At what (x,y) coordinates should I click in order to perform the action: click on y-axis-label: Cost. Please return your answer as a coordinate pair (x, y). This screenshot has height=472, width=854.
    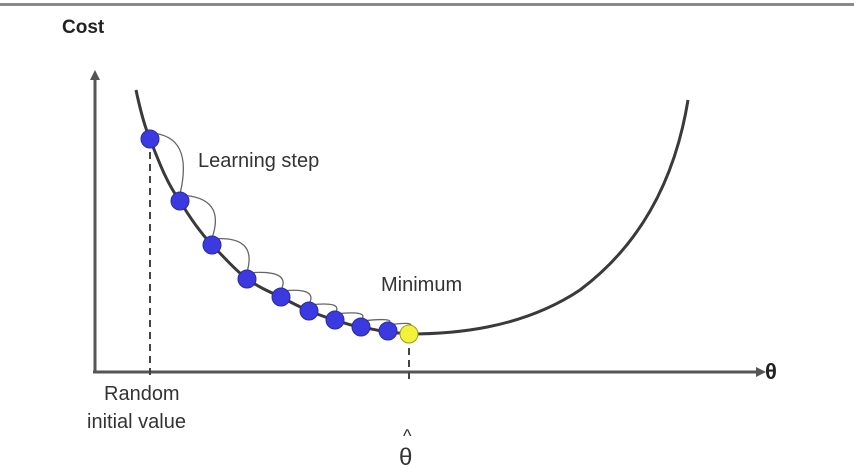
    Looking at the image, I should click on (83, 27).